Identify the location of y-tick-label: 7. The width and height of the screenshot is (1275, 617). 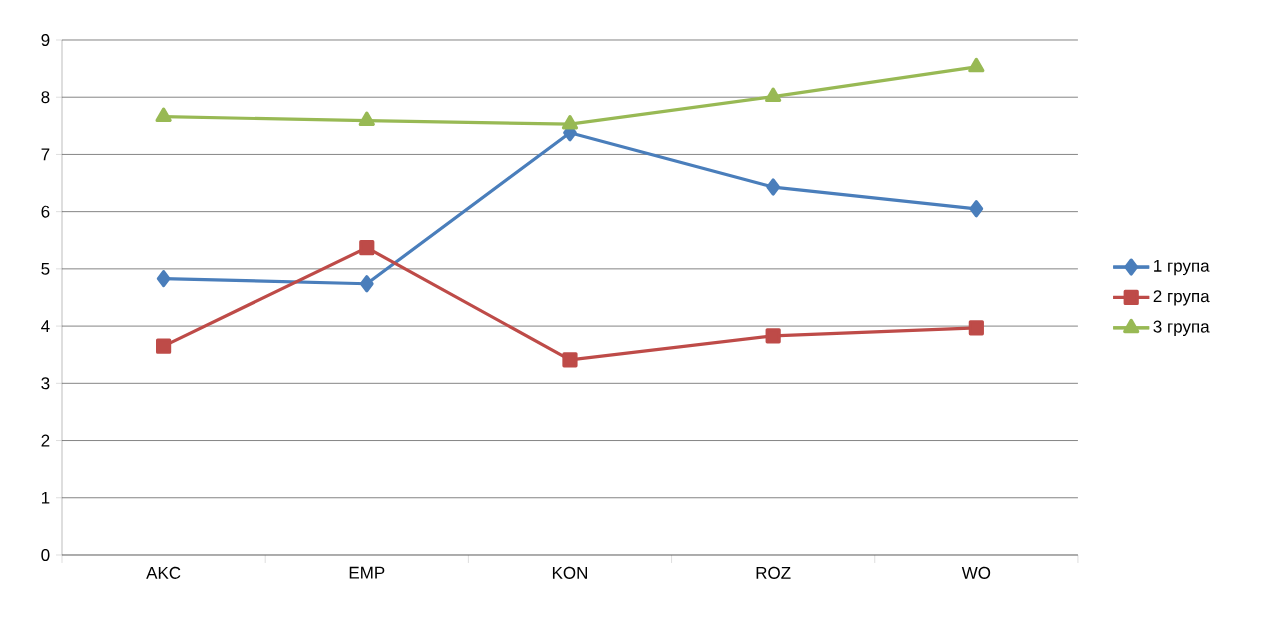
(45, 154).